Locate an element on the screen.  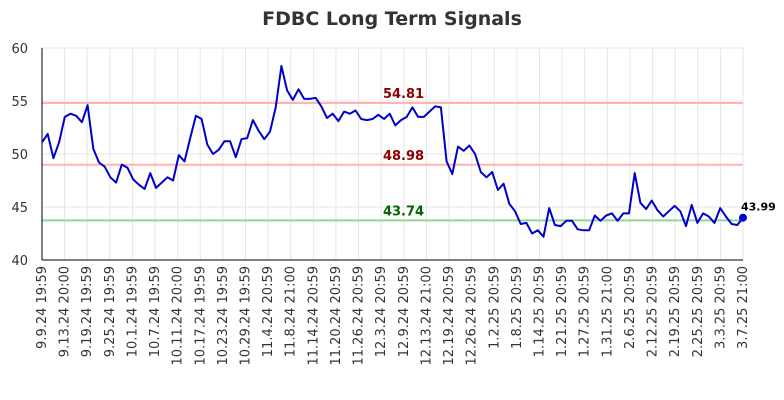
x-tick-label: 3.3.25 20:59 is located at coordinates (720, 307).